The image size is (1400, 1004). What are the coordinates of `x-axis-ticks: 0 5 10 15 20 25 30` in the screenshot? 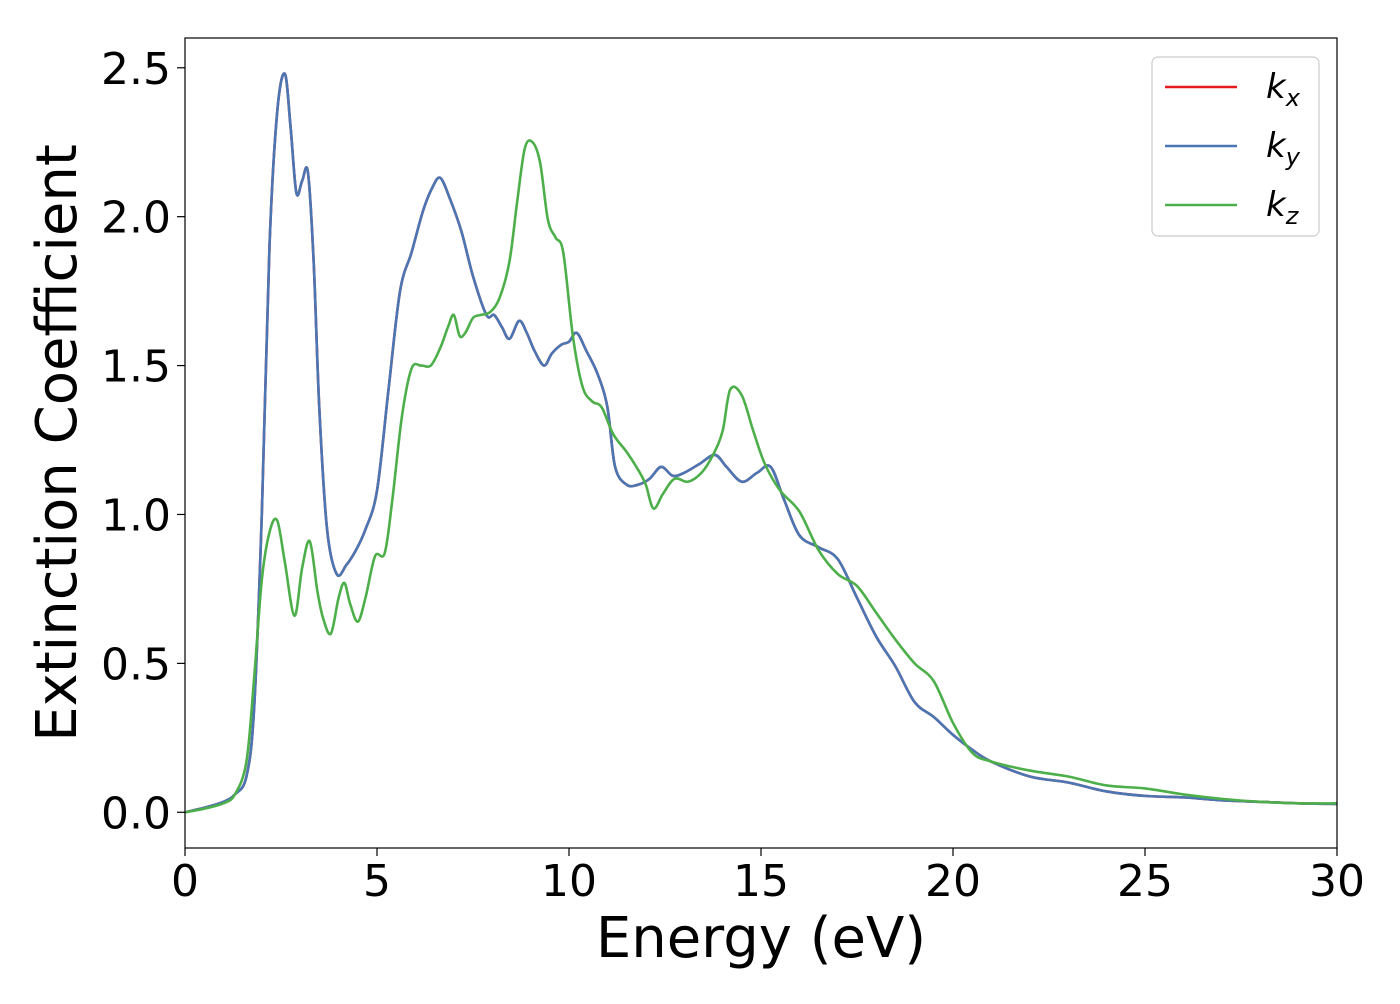 It's located at (768, 877).